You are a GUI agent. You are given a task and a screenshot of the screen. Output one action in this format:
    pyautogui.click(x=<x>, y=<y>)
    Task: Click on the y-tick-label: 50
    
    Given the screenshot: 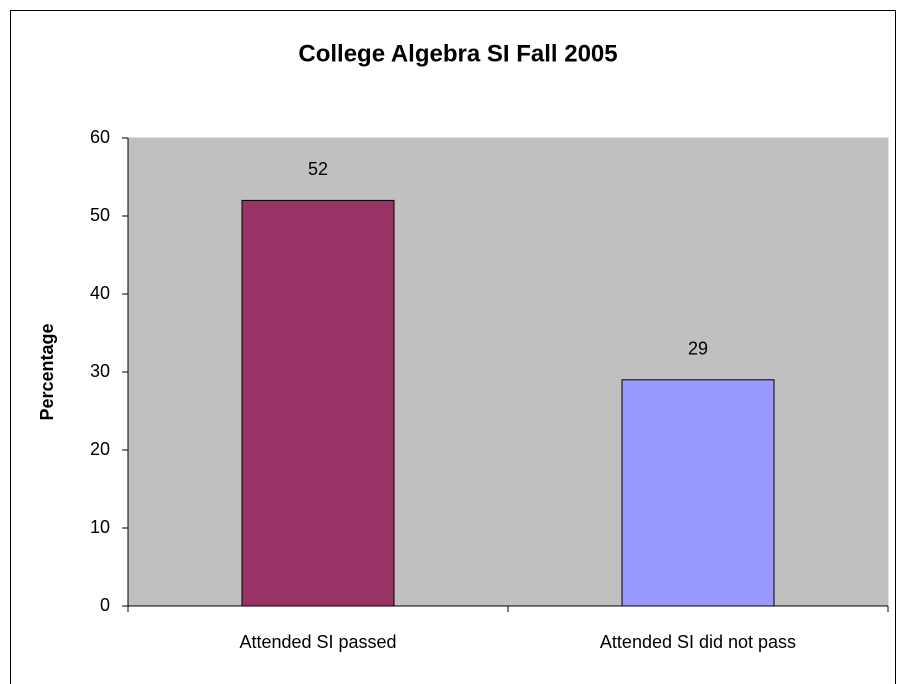 What is the action you would take?
    pyautogui.click(x=100, y=215)
    